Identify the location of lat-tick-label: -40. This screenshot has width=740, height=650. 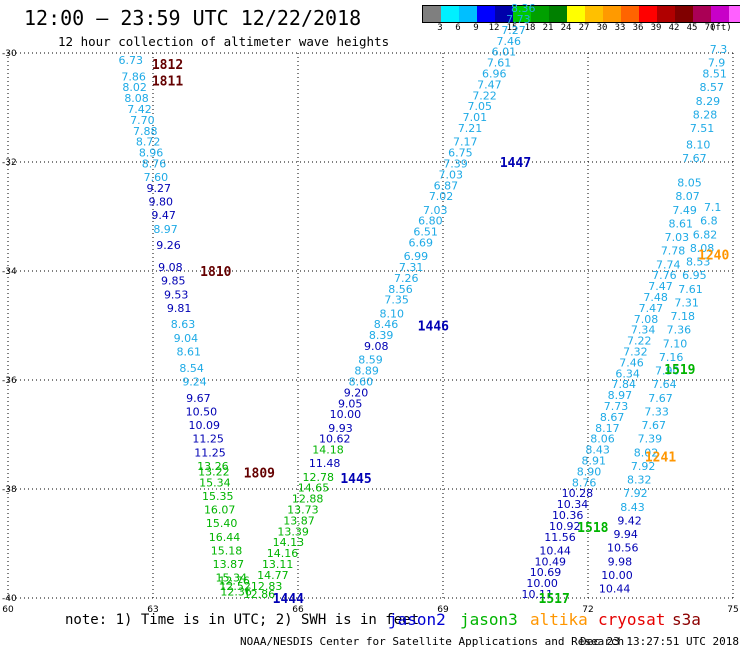
(9, 599).